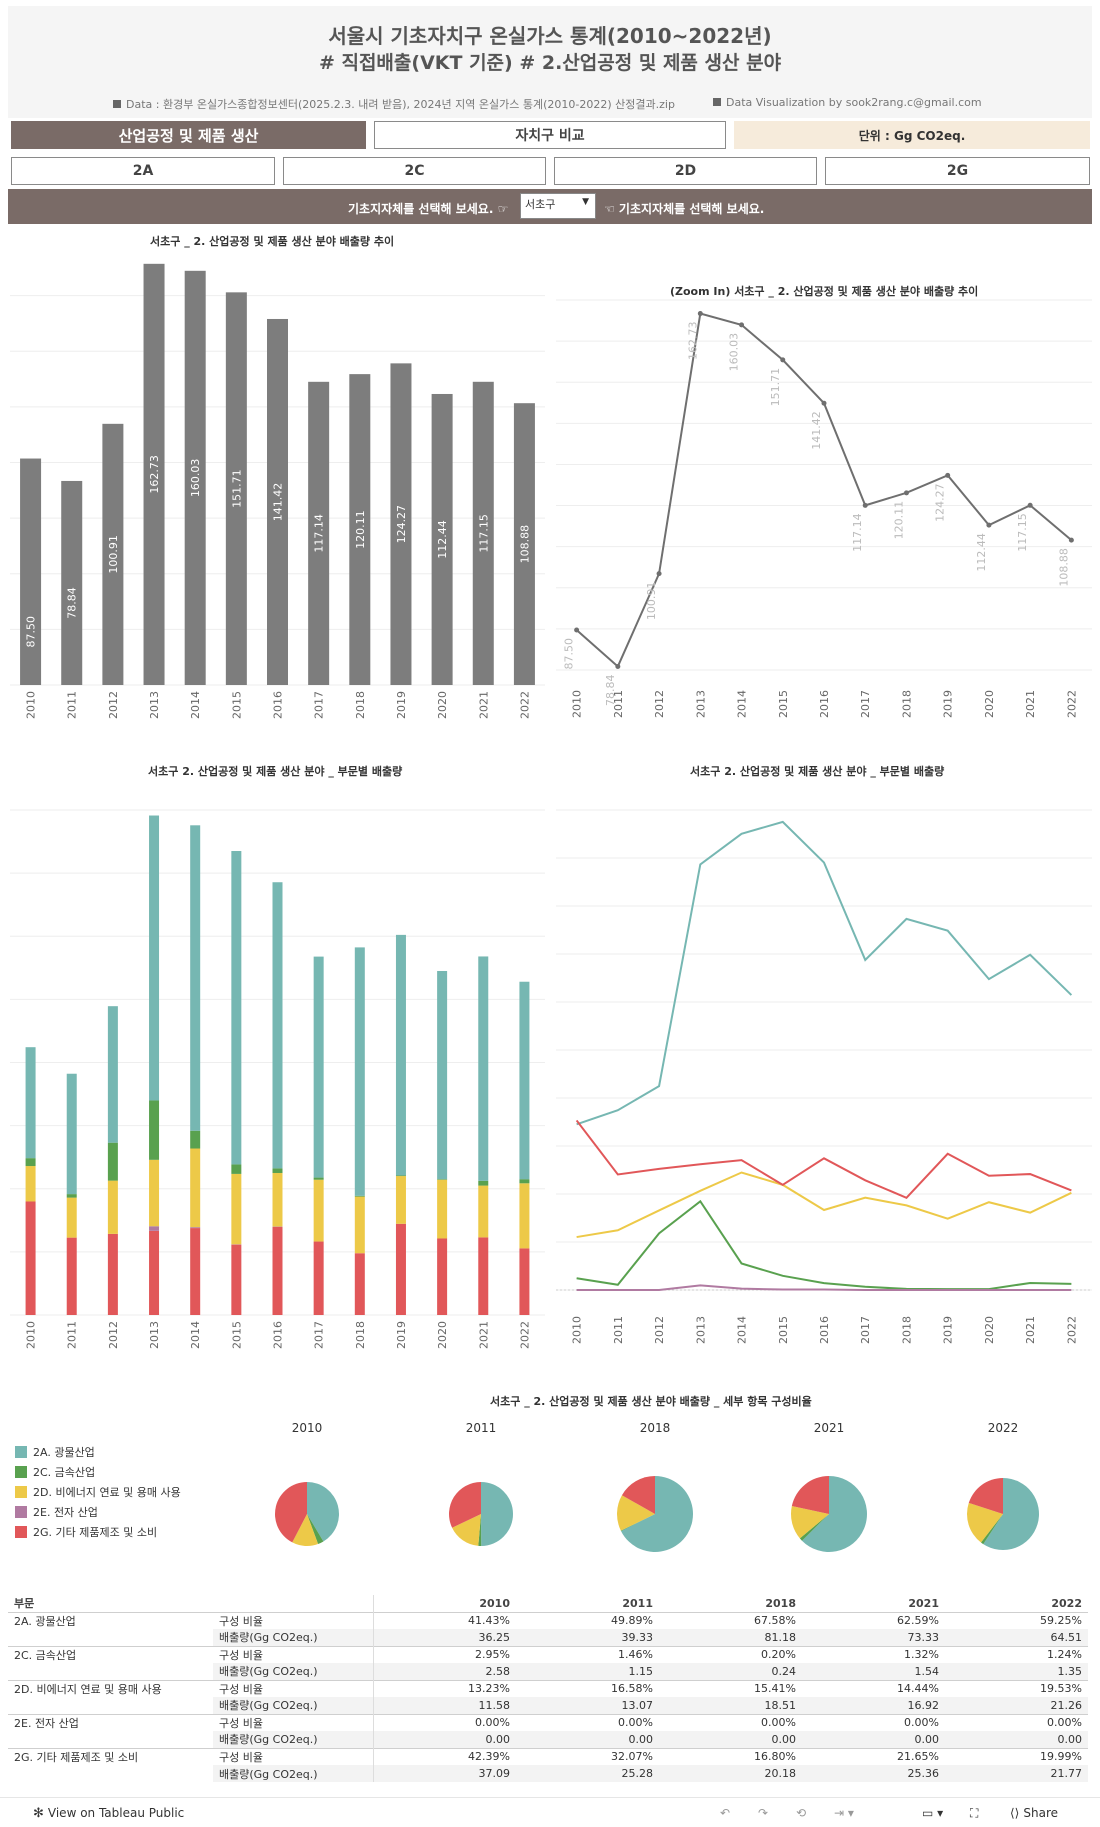 The height and width of the screenshot is (1827, 1100). I want to click on legend-item-2a: 2A. 광물산업, so click(98, 1452).